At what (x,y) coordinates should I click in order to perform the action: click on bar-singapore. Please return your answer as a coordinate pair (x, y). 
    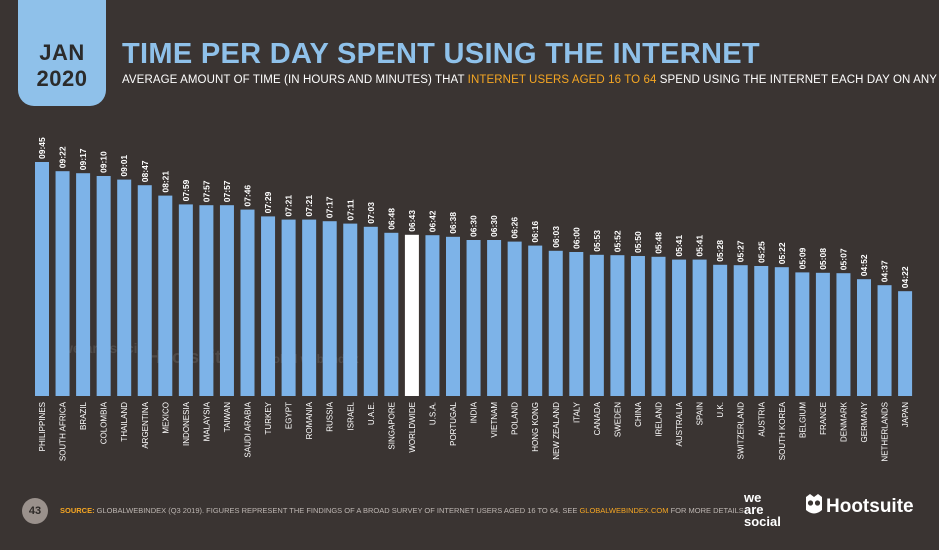
    Looking at the image, I should click on (391, 314).